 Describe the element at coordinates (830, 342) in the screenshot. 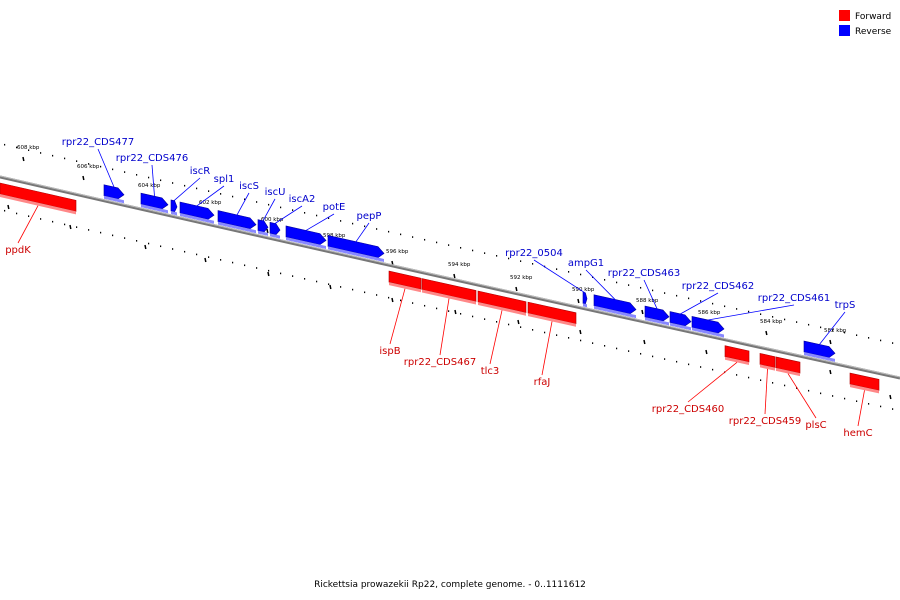

I see `kbp-tick-mark` at that location.